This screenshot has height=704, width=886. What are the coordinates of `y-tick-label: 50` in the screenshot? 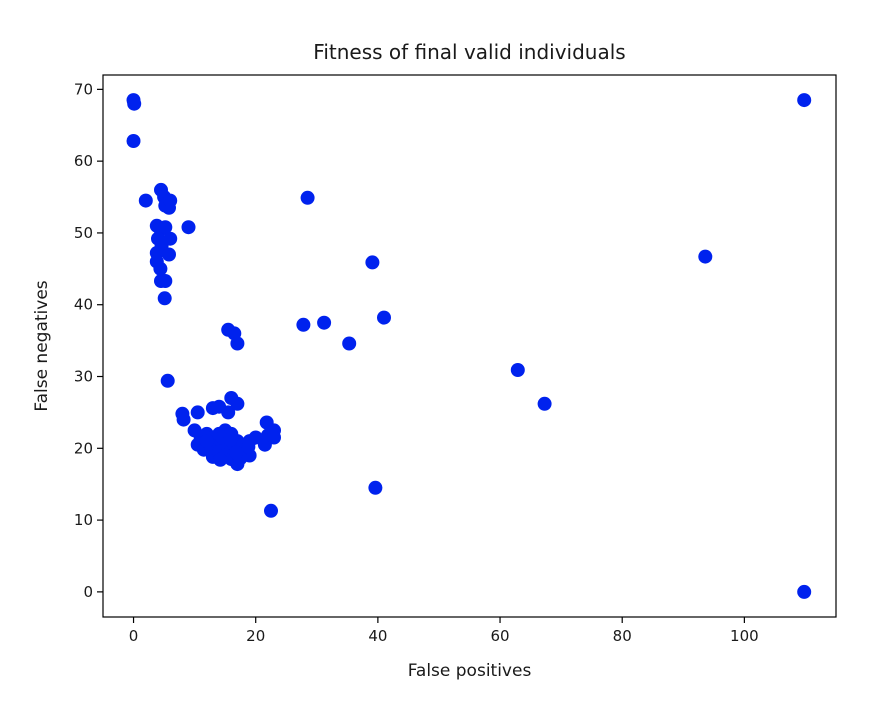 It's located at (83, 233).